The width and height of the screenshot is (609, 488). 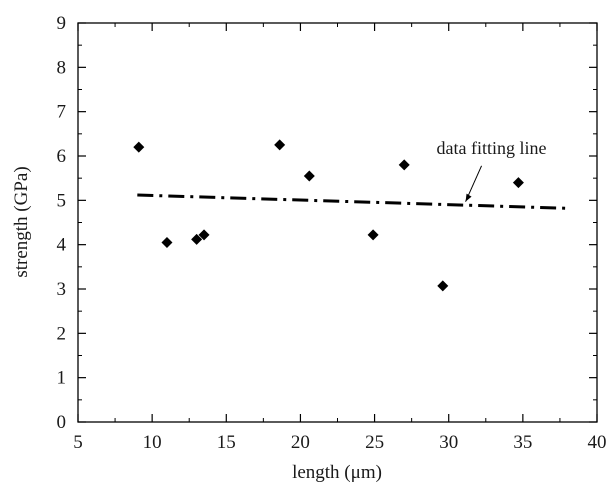 What do you see at coordinates (78, 442) in the screenshot?
I see `x-tick-label: 5` at bounding box center [78, 442].